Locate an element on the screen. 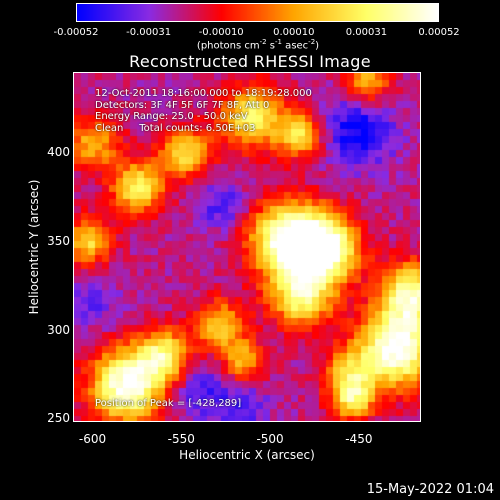 The height and width of the screenshot is (500, 500). y-tick-label: 250 is located at coordinates (58, 418).